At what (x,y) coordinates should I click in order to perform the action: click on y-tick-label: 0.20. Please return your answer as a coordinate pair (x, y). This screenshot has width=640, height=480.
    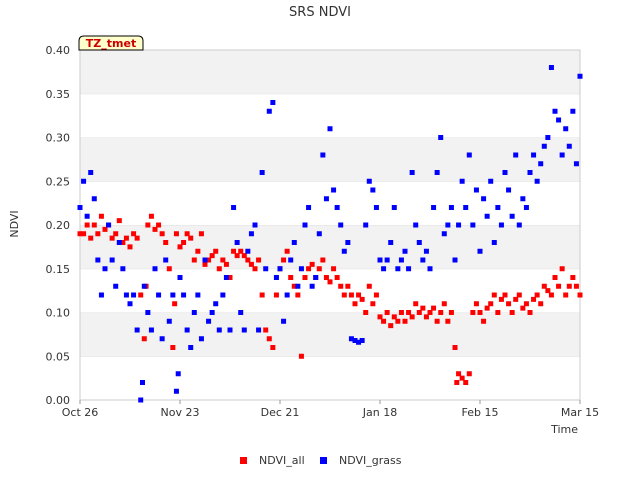
    Looking at the image, I should click on (58, 225).